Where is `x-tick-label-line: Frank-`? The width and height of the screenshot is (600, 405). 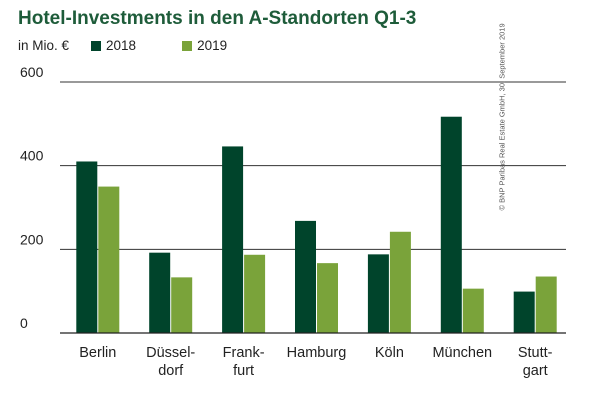 x-tick-label-line: Frank- is located at coordinates (244, 353).